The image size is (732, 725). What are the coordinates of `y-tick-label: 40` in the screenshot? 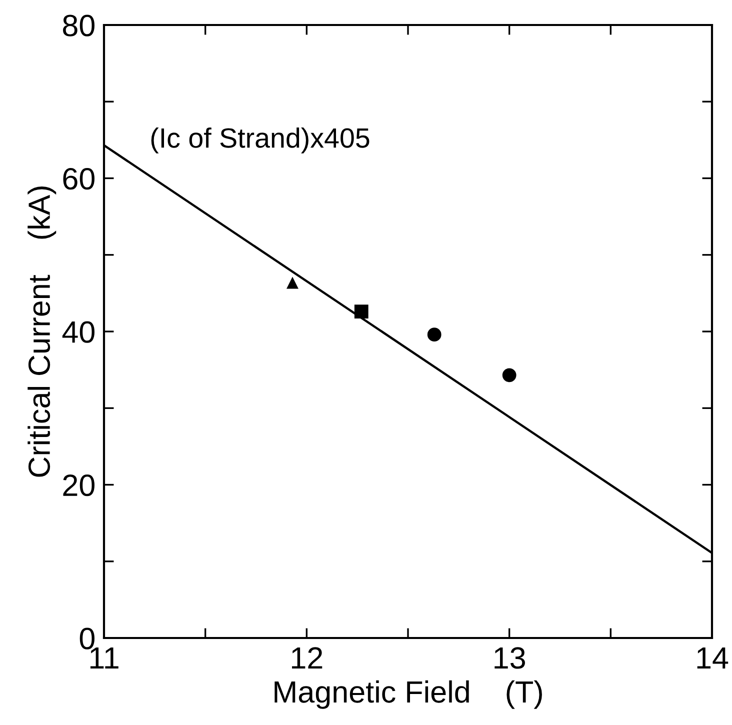 It's located at (78, 332).